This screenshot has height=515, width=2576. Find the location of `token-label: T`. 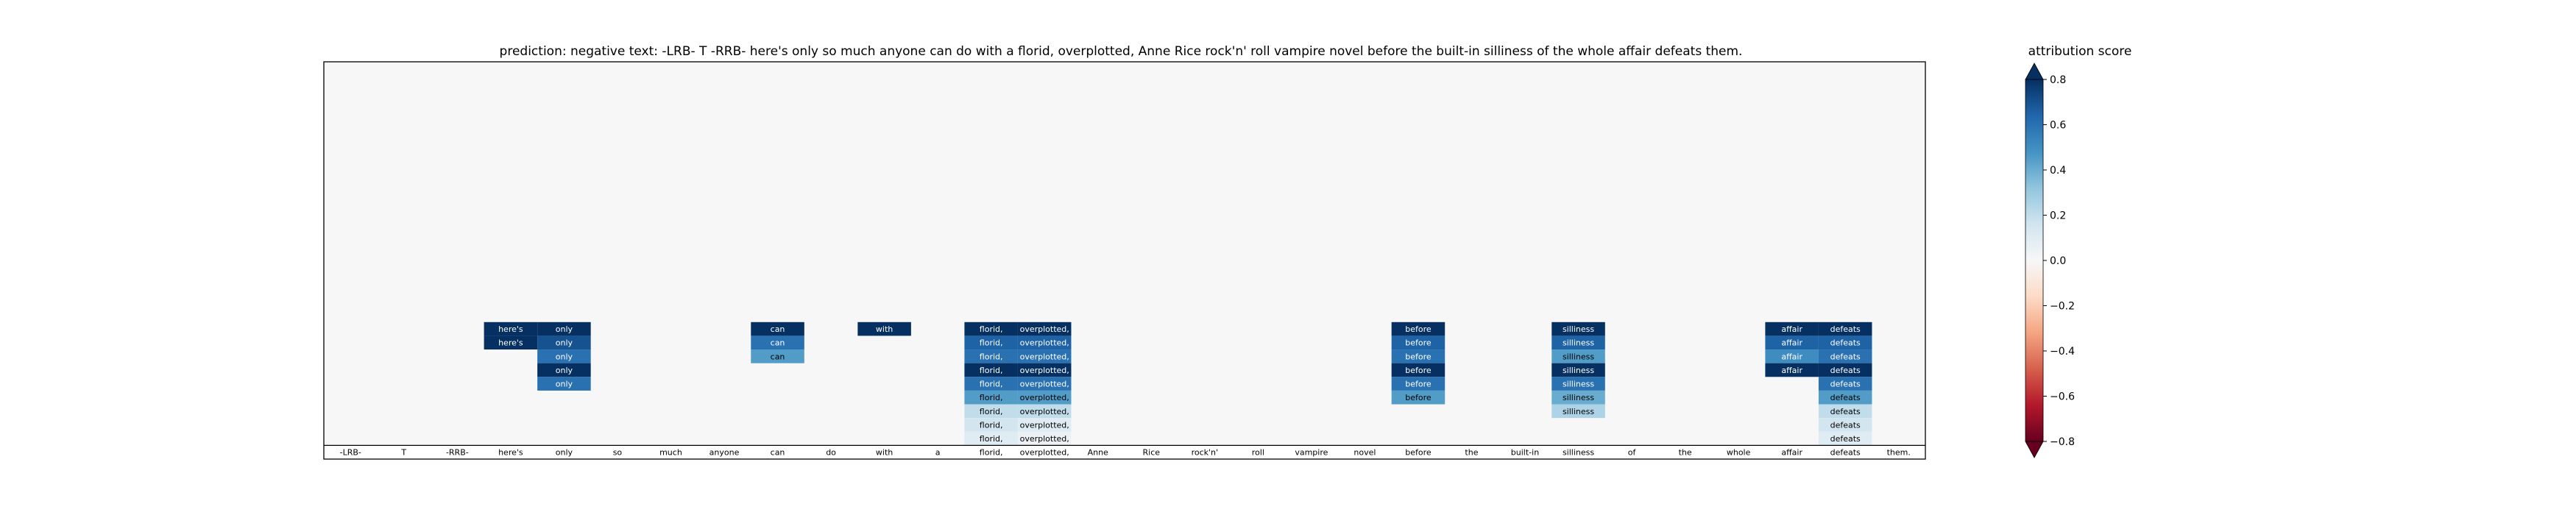

token-label: T is located at coordinates (403, 453).